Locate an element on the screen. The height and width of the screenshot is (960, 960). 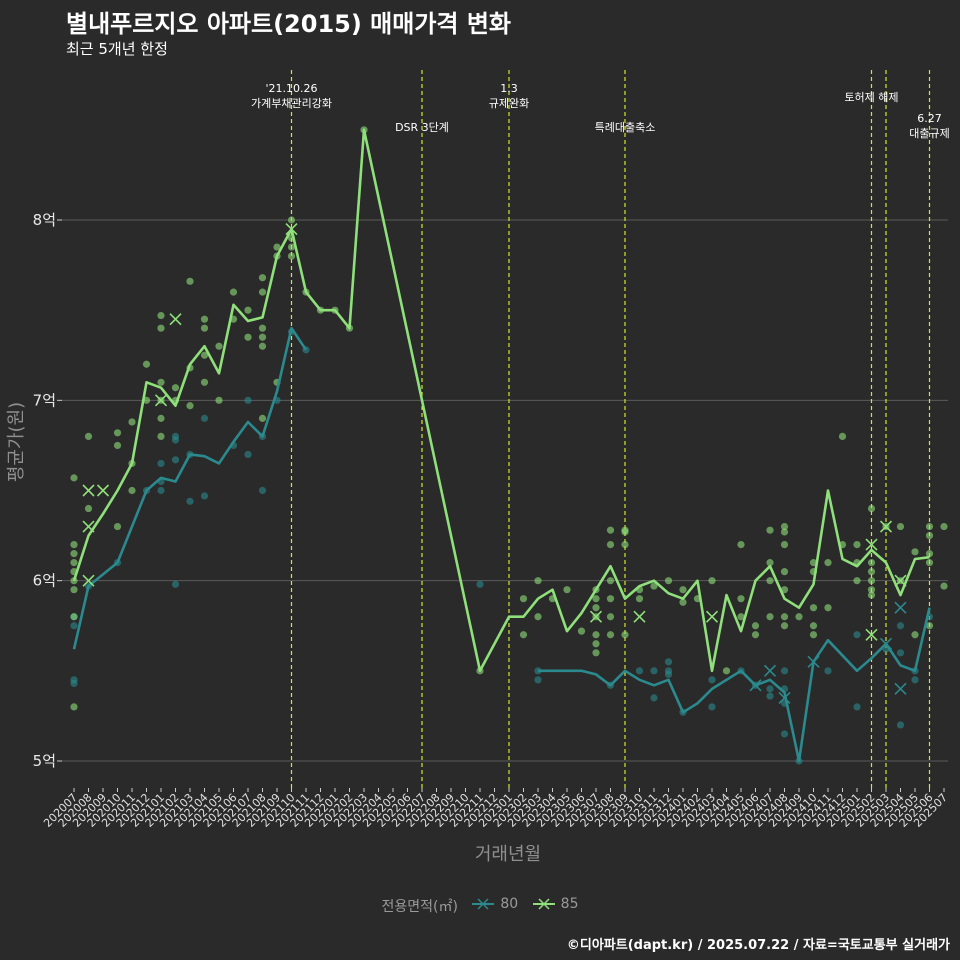
policy-label: 6.27 is located at coordinates (929, 118).